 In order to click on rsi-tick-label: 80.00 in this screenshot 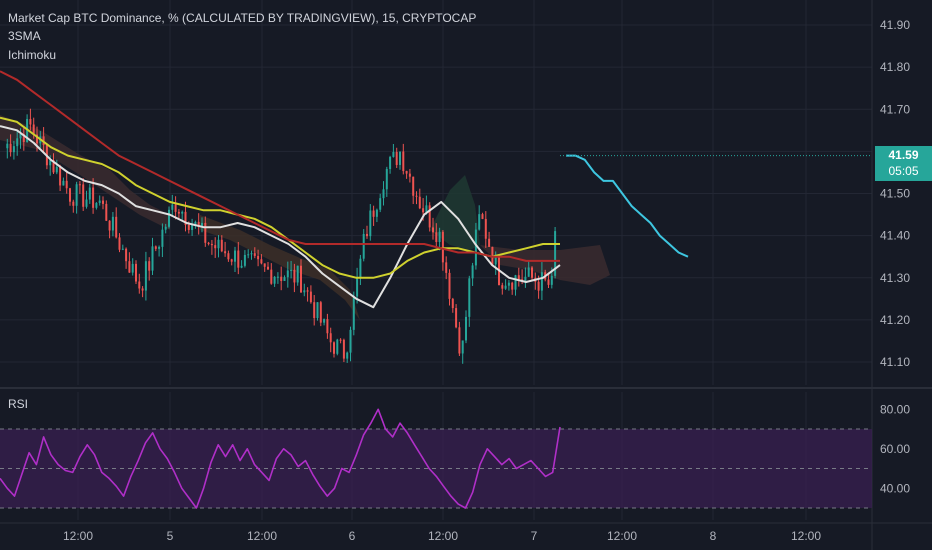, I will do `click(895, 409)`.